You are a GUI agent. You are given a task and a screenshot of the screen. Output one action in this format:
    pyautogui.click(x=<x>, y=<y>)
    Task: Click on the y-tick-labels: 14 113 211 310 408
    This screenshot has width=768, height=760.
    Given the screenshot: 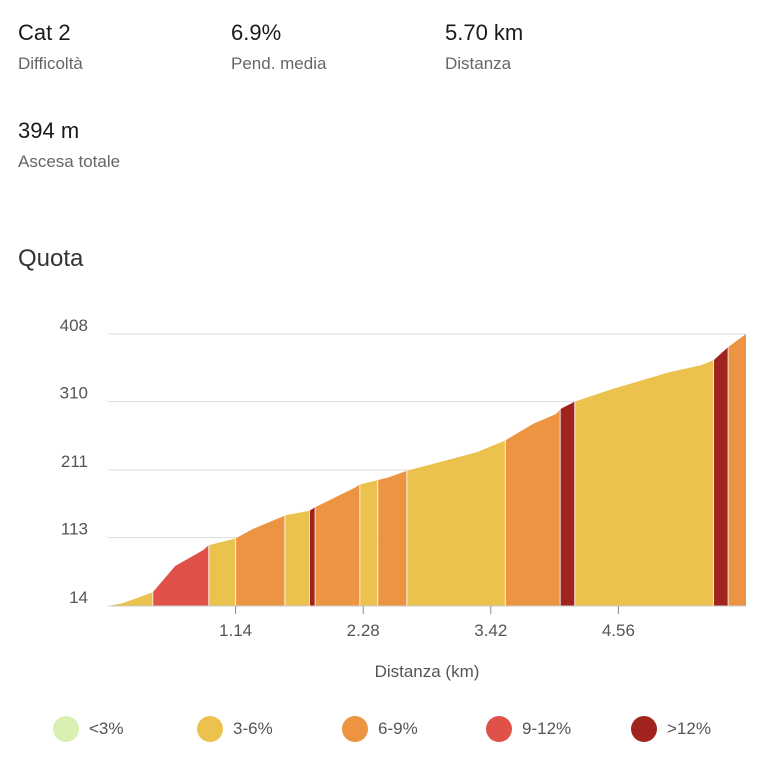 What is the action you would take?
    pyautogui.click(x=74, y=461)
    